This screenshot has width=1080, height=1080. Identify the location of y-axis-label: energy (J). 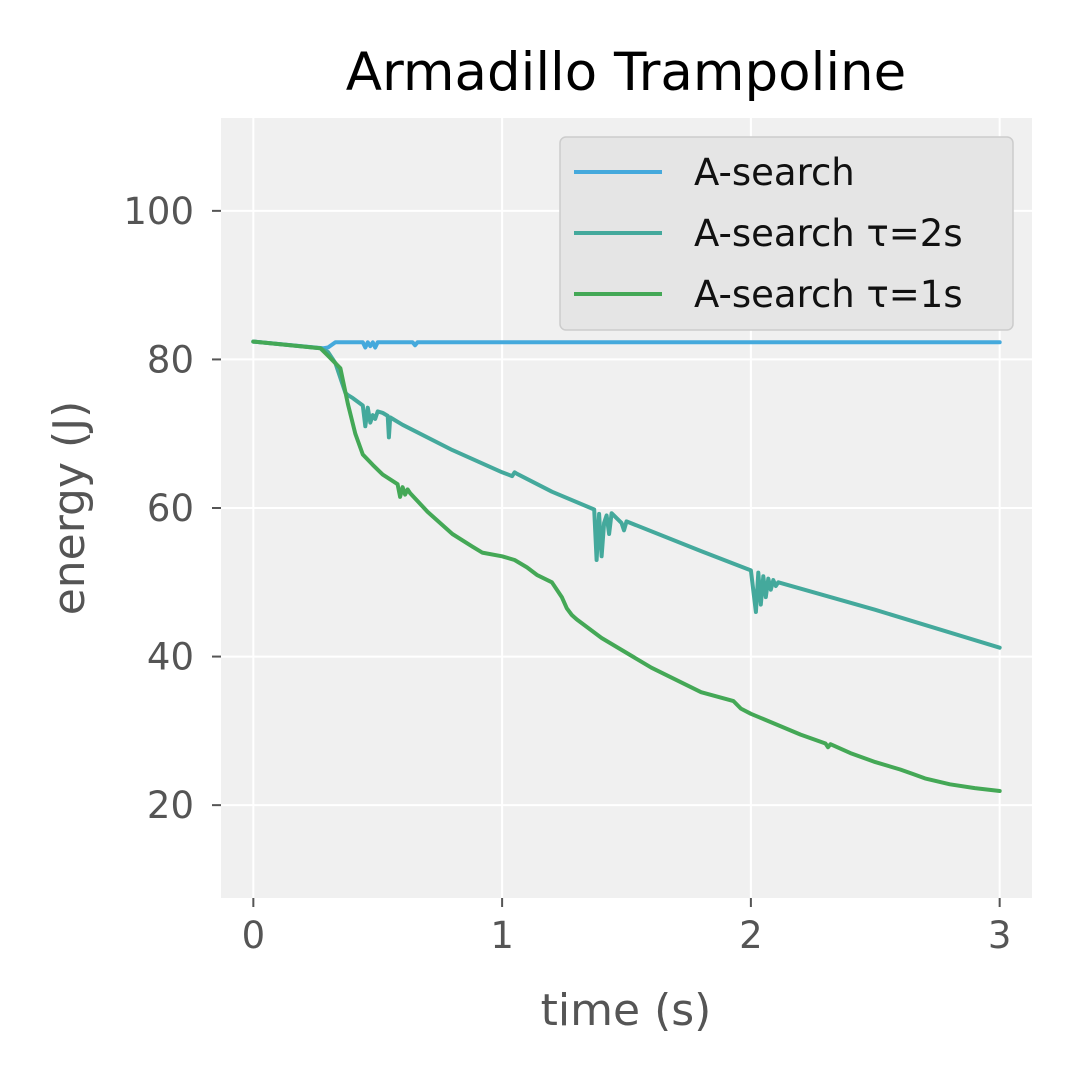
(69, 508).